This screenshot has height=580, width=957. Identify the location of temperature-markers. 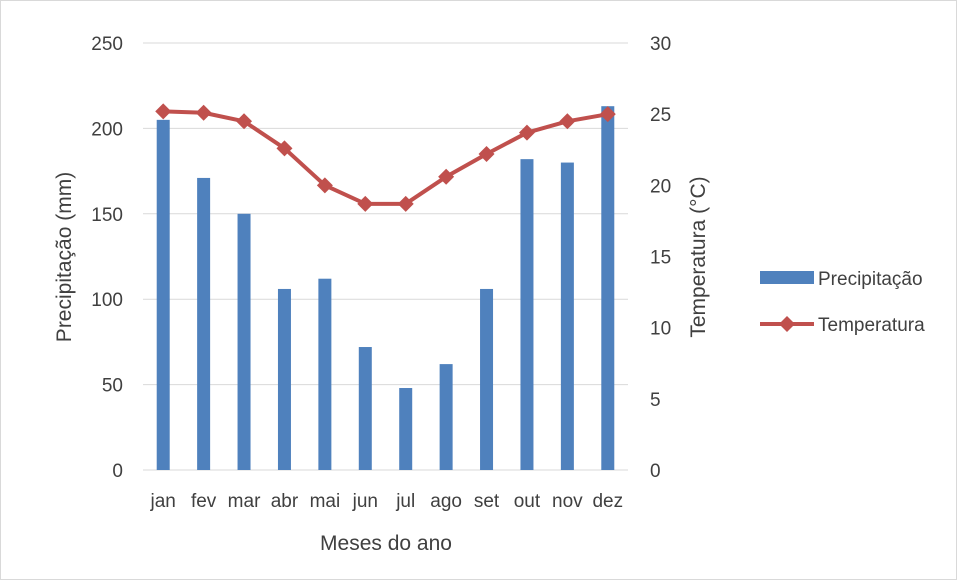
(385, 157).